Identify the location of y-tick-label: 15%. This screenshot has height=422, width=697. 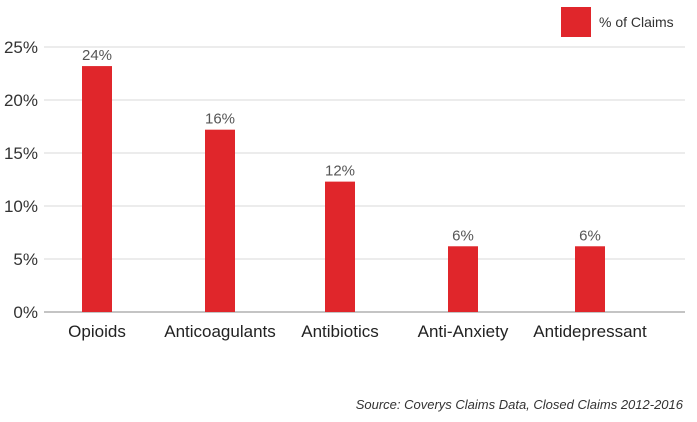
(21, 153).